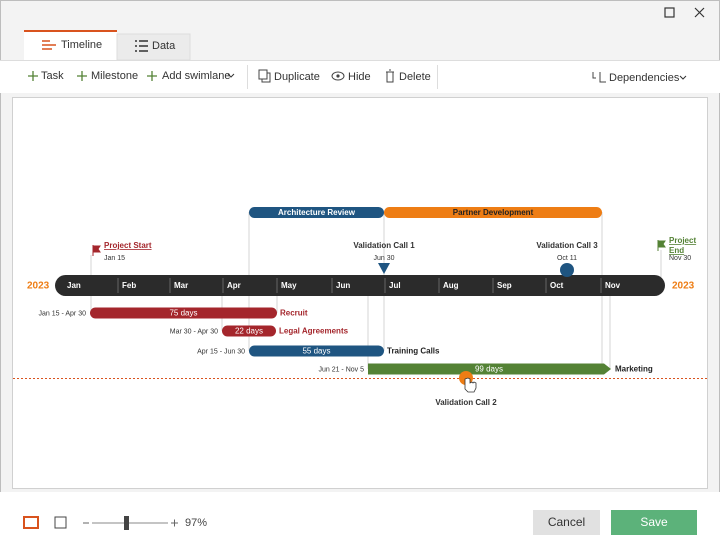 Image resolution: width=720 pixels, height=558 pixels. Describe the element at coordinates (181, 285) in the screenshot. I see `month-label: Mar` at that location.